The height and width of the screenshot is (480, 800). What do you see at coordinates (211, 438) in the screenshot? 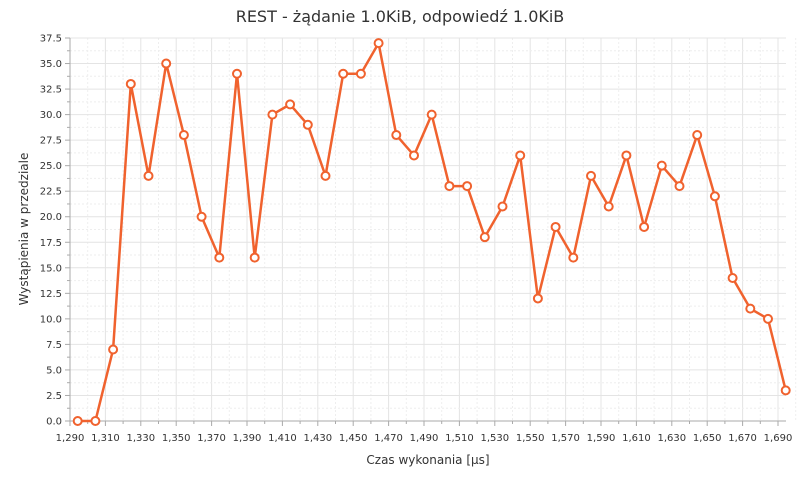
I see `x-tick-label: 1,370` at bounding box center [211, 438].